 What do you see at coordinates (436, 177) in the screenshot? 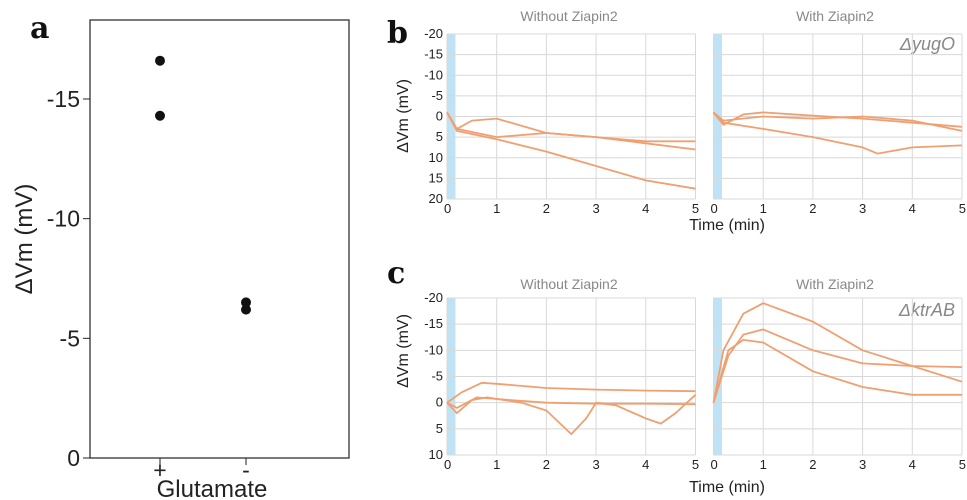
I see `panel-b-ytick-label: 15` at bounding box center [436, 177].